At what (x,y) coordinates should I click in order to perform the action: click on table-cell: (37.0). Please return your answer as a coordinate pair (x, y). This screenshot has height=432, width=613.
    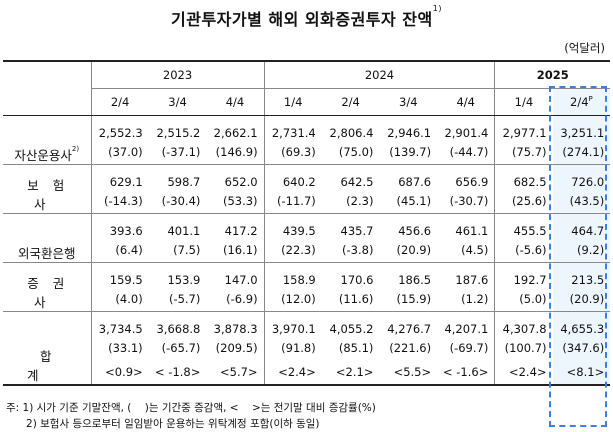
    Looking at the image, I should click on (119, 152).